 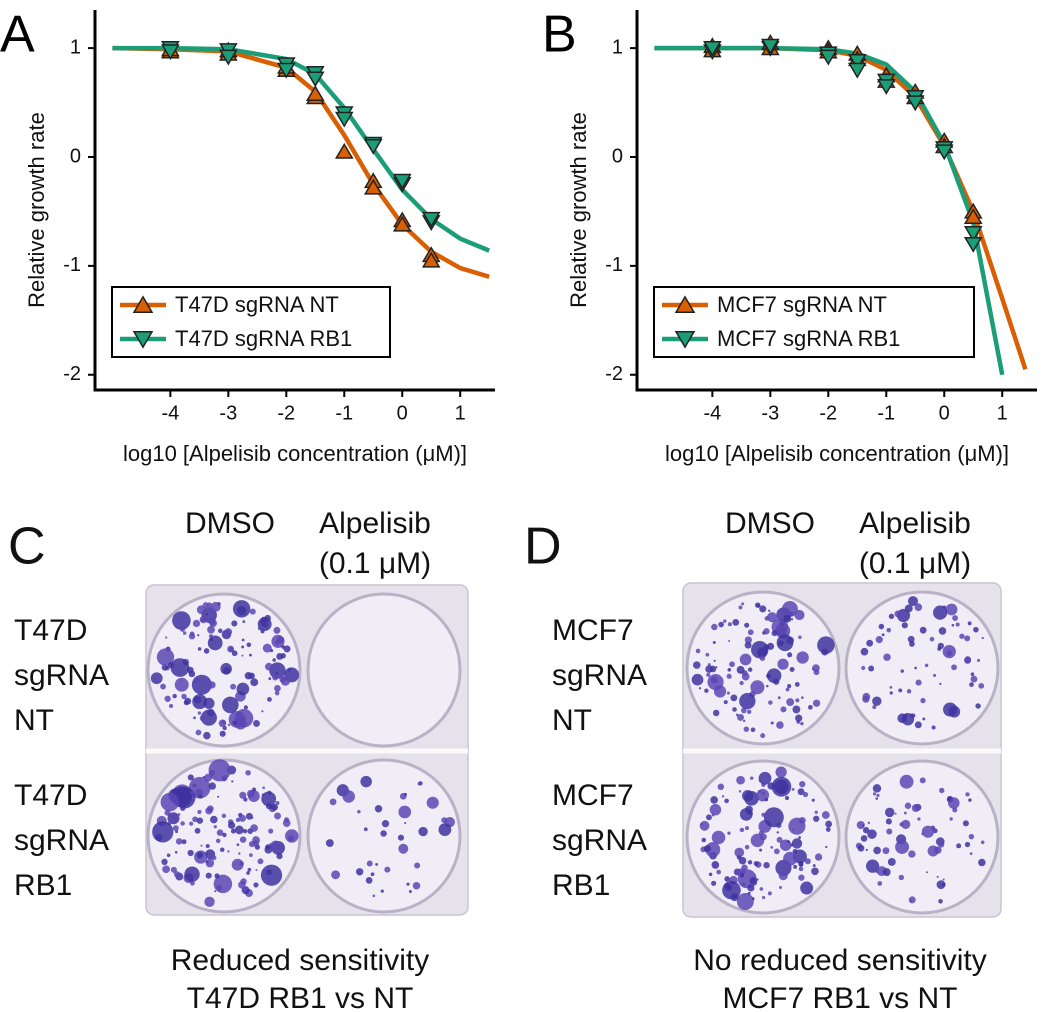 I want to click on column-header: Alpelisib, so click(x=915, y=523).